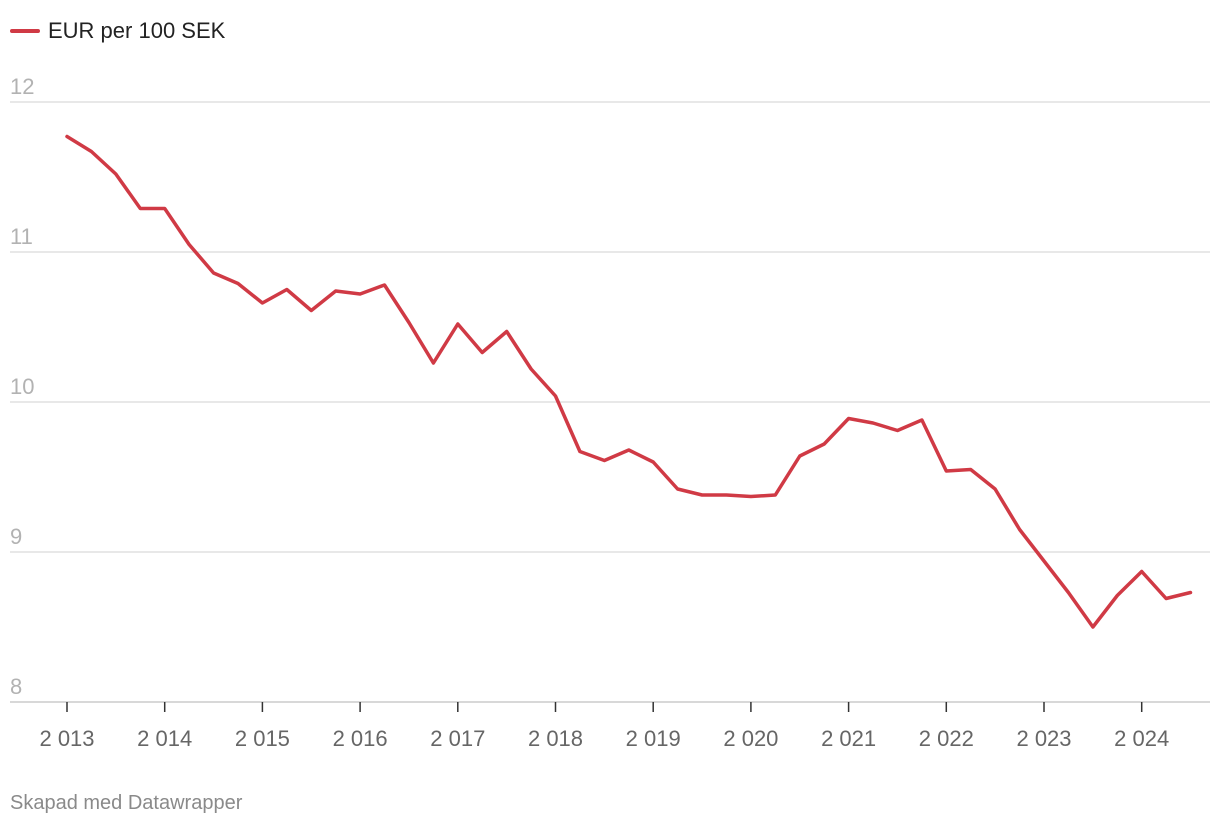  I want to click on x-tick-label-2013: 2 013, so click(66, 738).